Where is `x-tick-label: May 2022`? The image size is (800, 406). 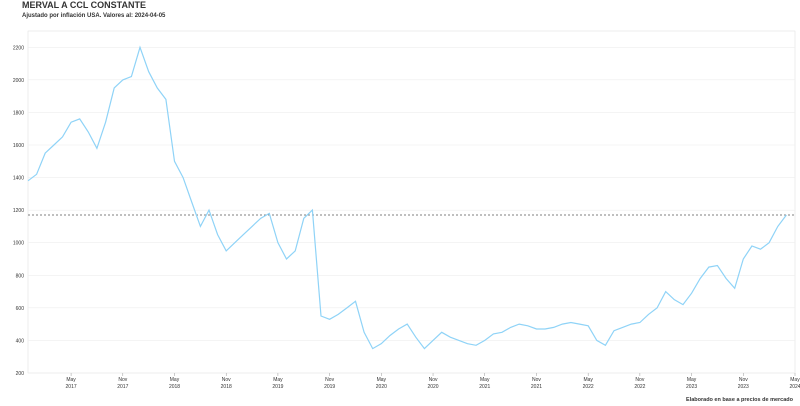
x-tick-label: May 2022 is located at coordinates (588, 383).